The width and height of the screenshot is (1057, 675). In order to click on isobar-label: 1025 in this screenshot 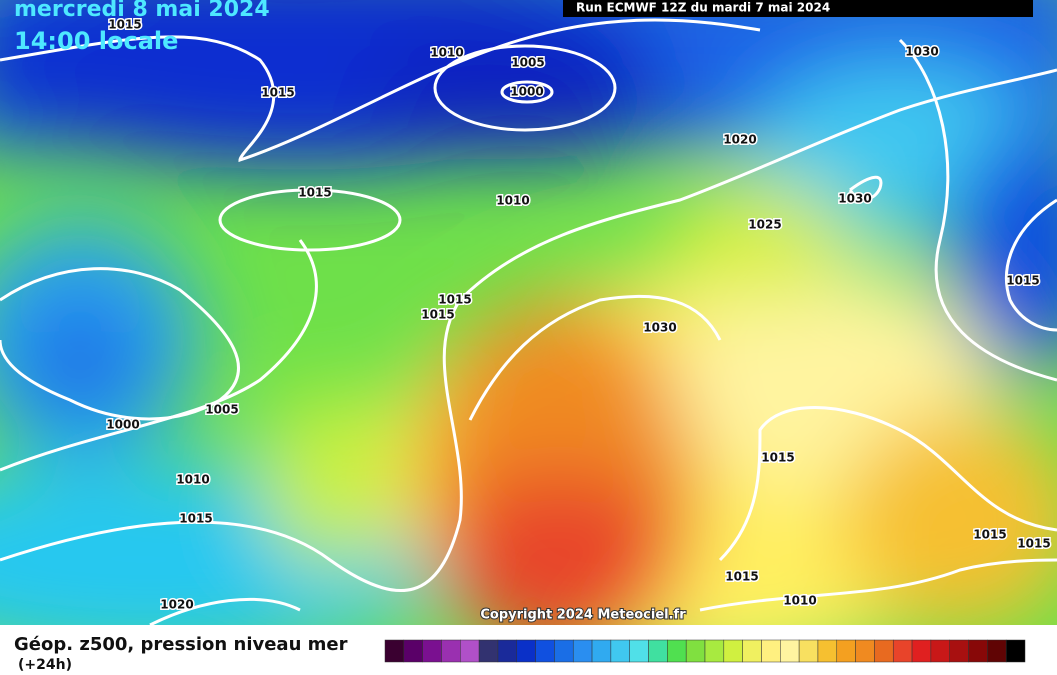, I will do `click(764, 225)`.